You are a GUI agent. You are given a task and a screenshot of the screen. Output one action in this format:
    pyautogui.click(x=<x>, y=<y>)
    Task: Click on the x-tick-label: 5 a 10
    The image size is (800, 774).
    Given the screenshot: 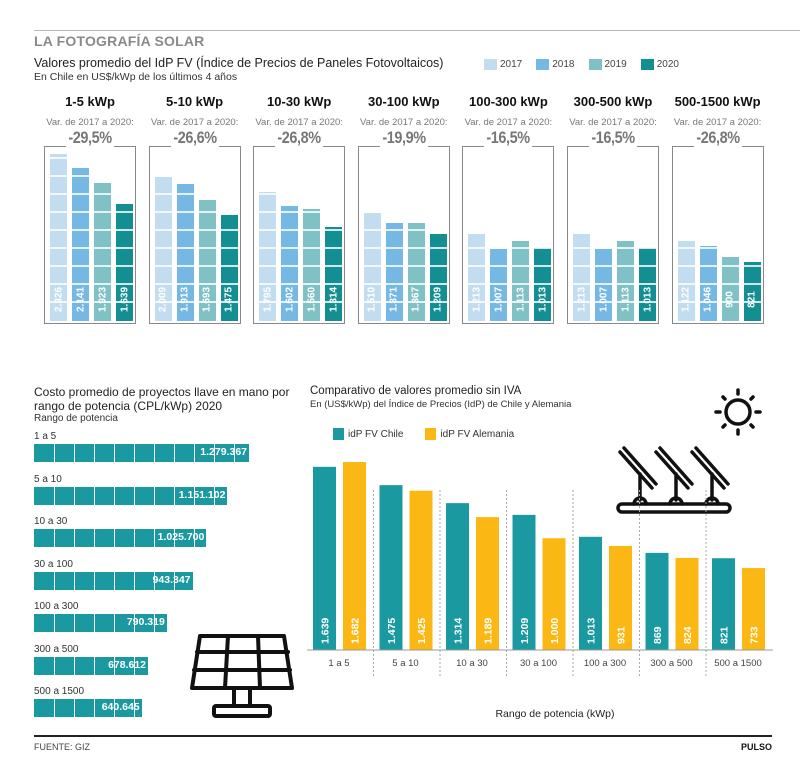 What is the action you would take?
    pyautogui.click(x=405, y=663)
    